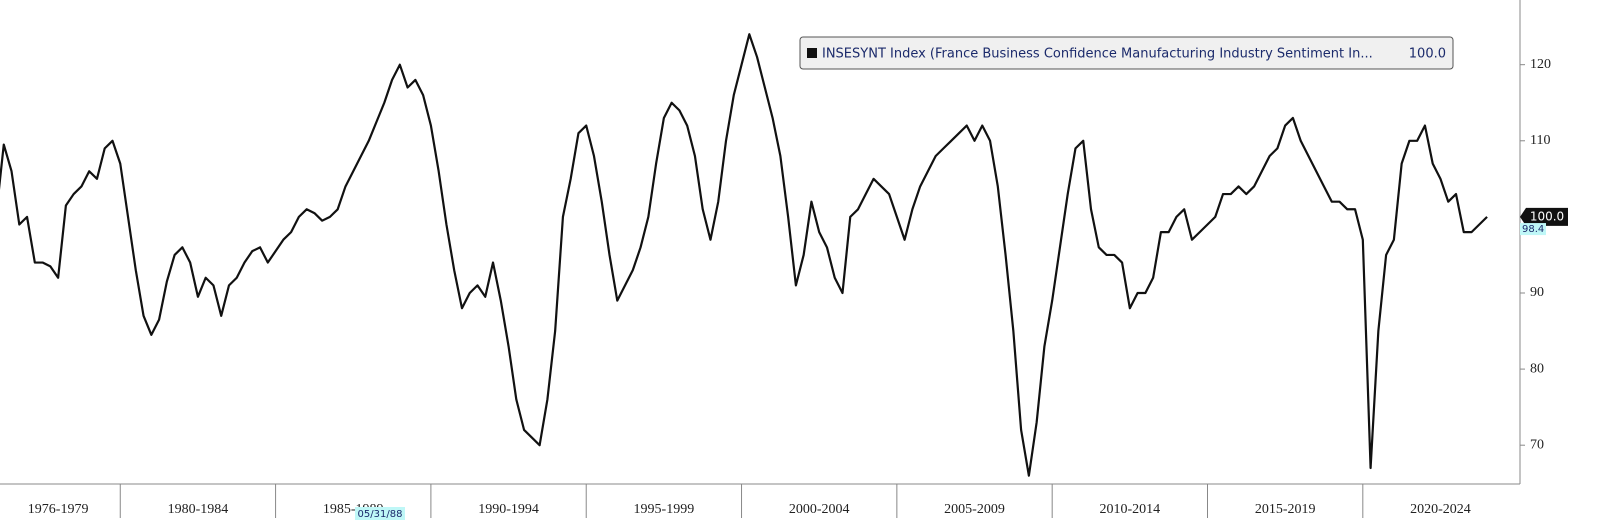 This screenshot has height=530, width=1604. What do you see at coordinates (812, 53) in the screenshot?
I see `legend-swatch` at bounding box center [812, 53].